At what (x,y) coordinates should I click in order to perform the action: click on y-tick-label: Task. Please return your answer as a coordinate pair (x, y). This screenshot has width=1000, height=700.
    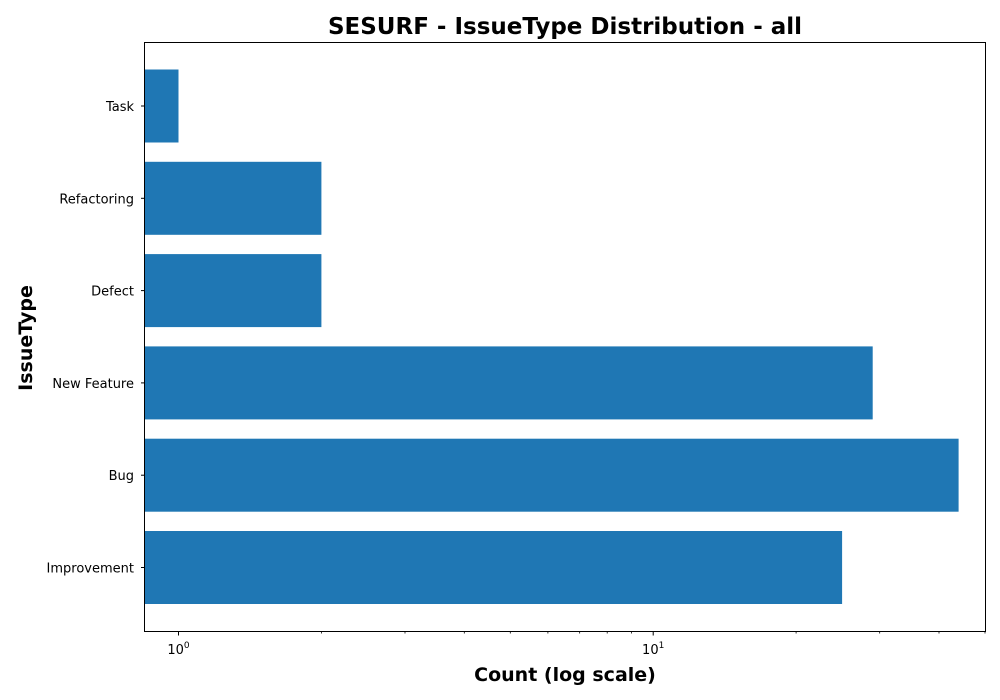
    Looking at the image, I should click on (120, 107).